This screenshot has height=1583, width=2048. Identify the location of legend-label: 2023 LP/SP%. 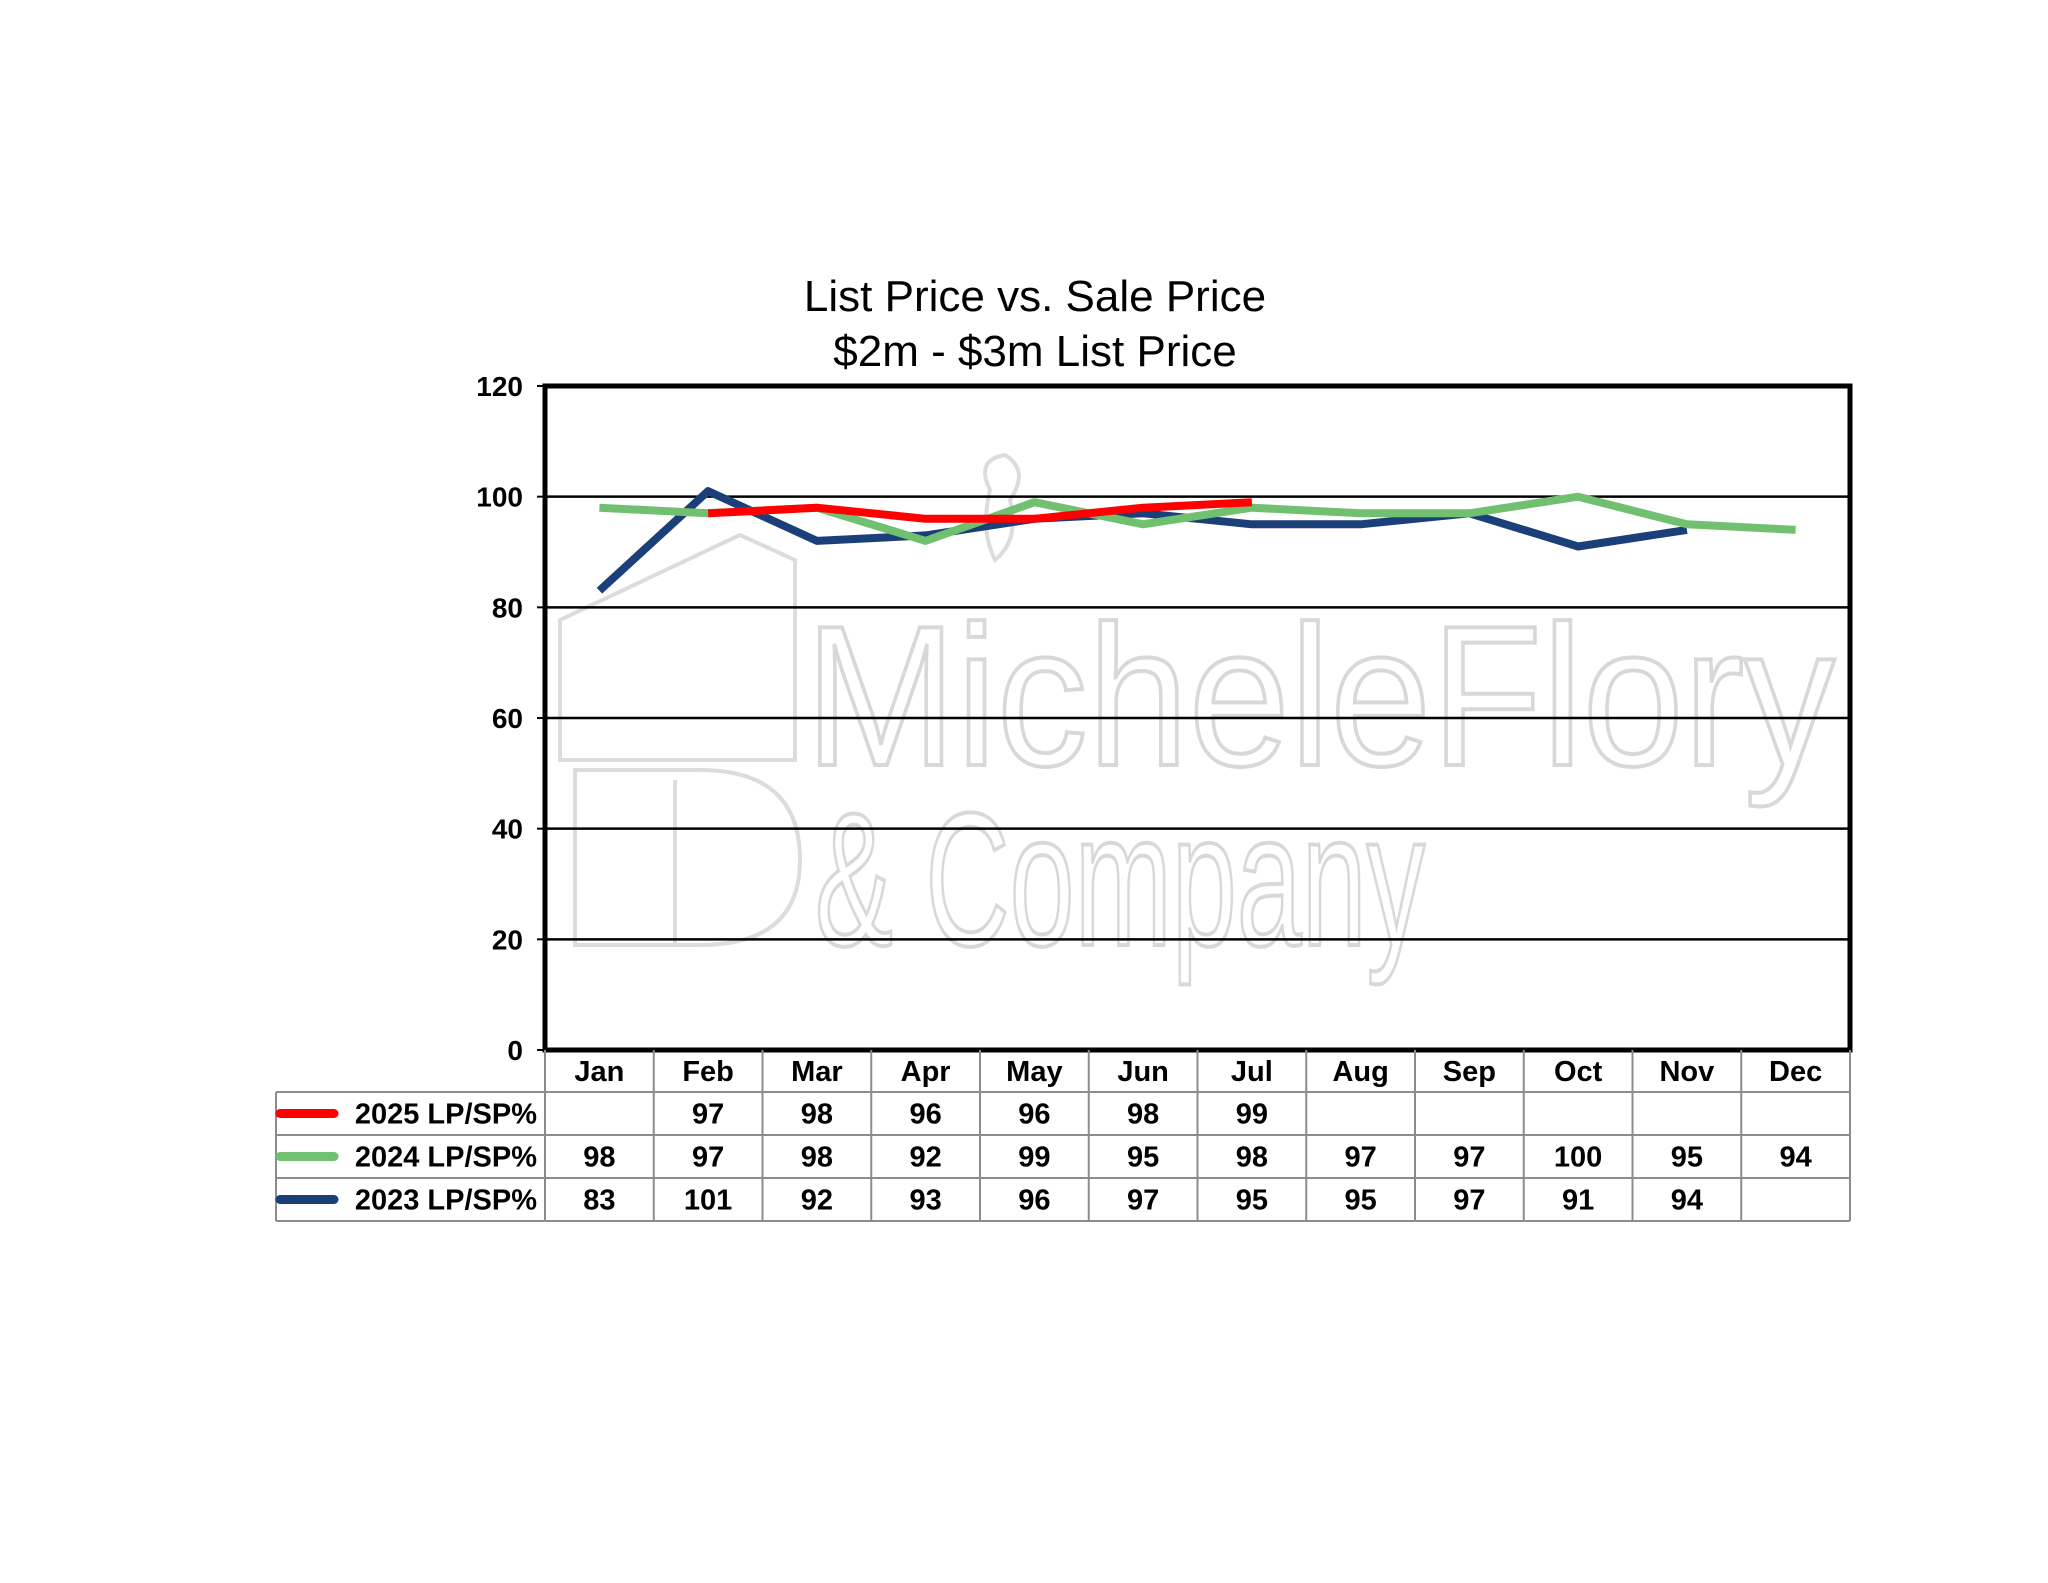
(446, 1201).